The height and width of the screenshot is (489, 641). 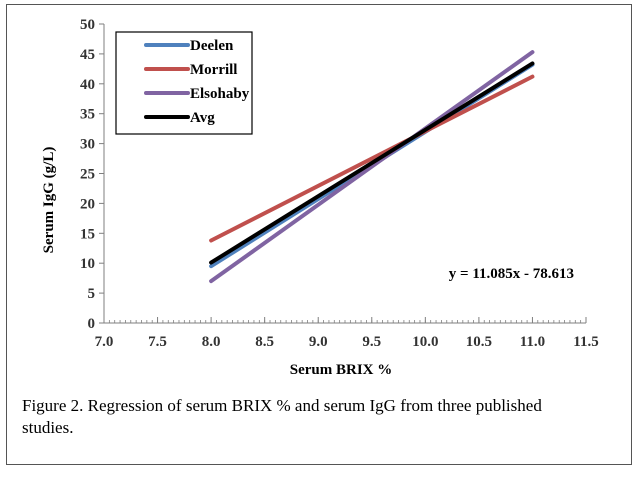 What do you see at coordinates (341, 370) in the screenshot?
I see `x-axis-title: Serum BRIX %` at bounding box center [341, 370].